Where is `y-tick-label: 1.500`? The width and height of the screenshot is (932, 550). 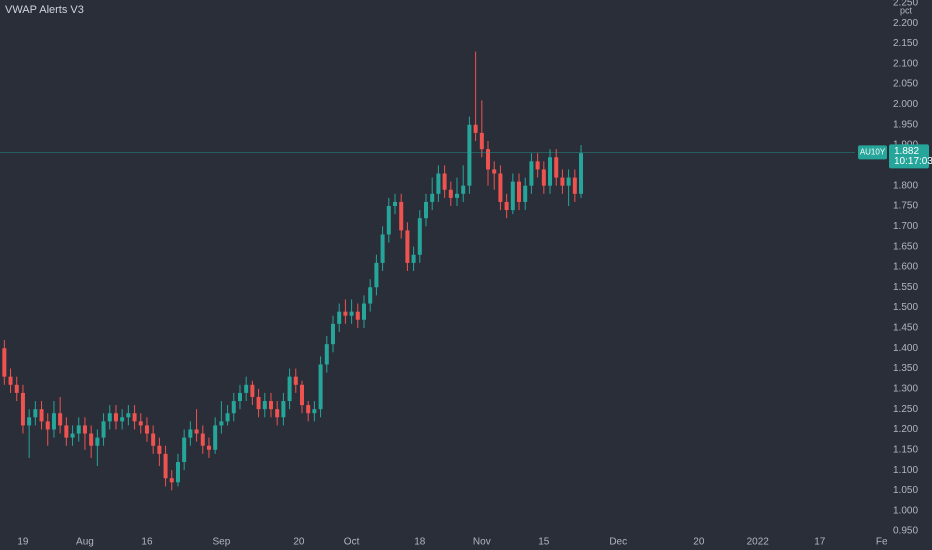
y-tick-label: 1.500 is located at coordinates (905, 307).